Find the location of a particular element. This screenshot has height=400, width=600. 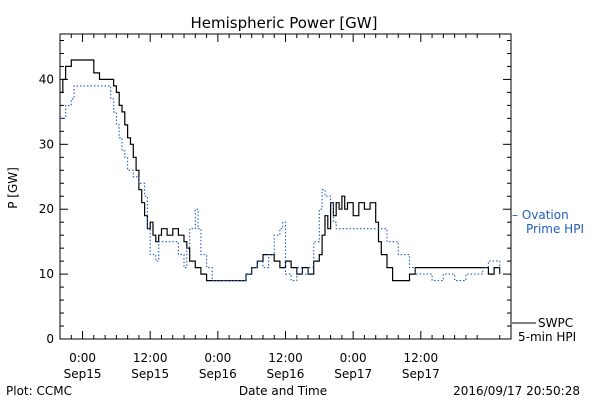

y-axis-label: P [GW] is located at coordinates (13, 188).